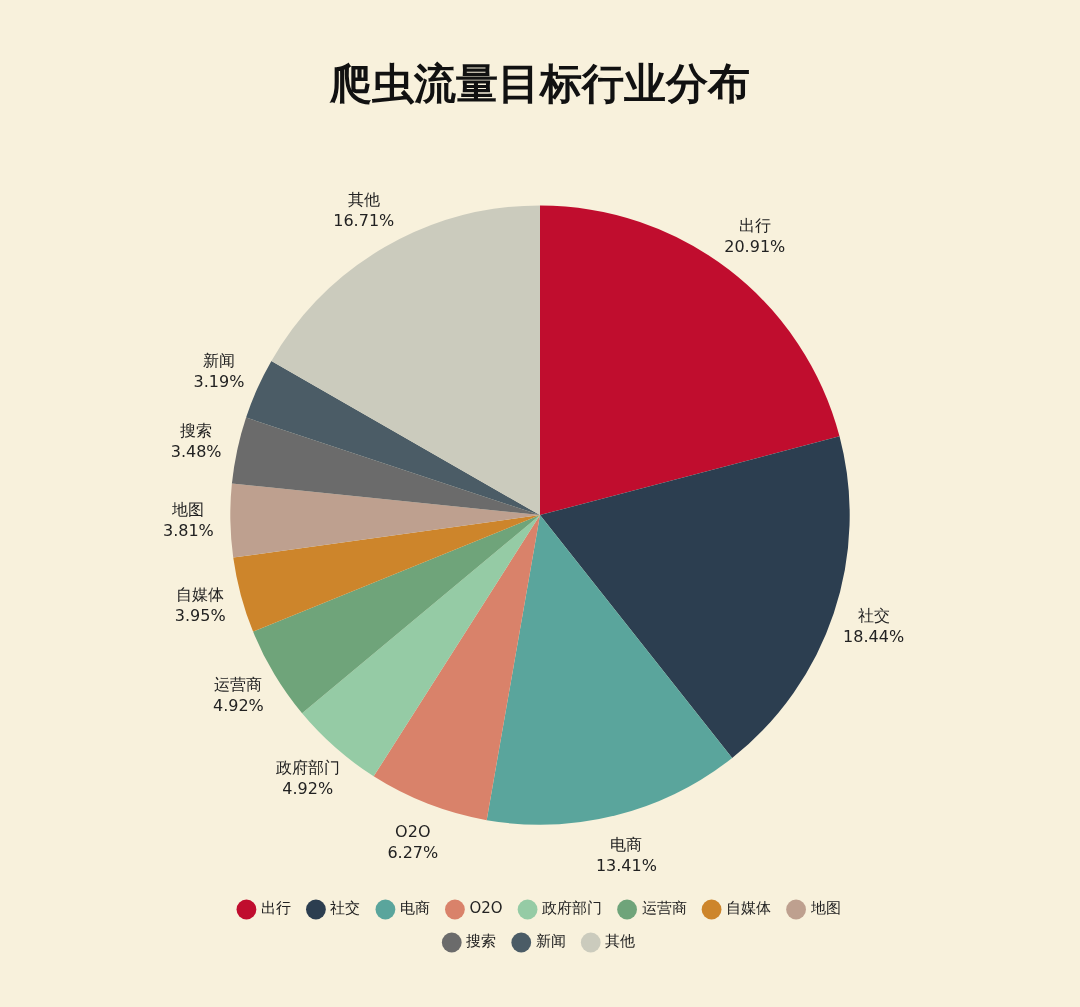 This screenshot has width=1080, height=1007. What do you see at coordinates (196, 430) in the screenshot?
I see `slice-label: 搜索` at bounding box center [196, 430].